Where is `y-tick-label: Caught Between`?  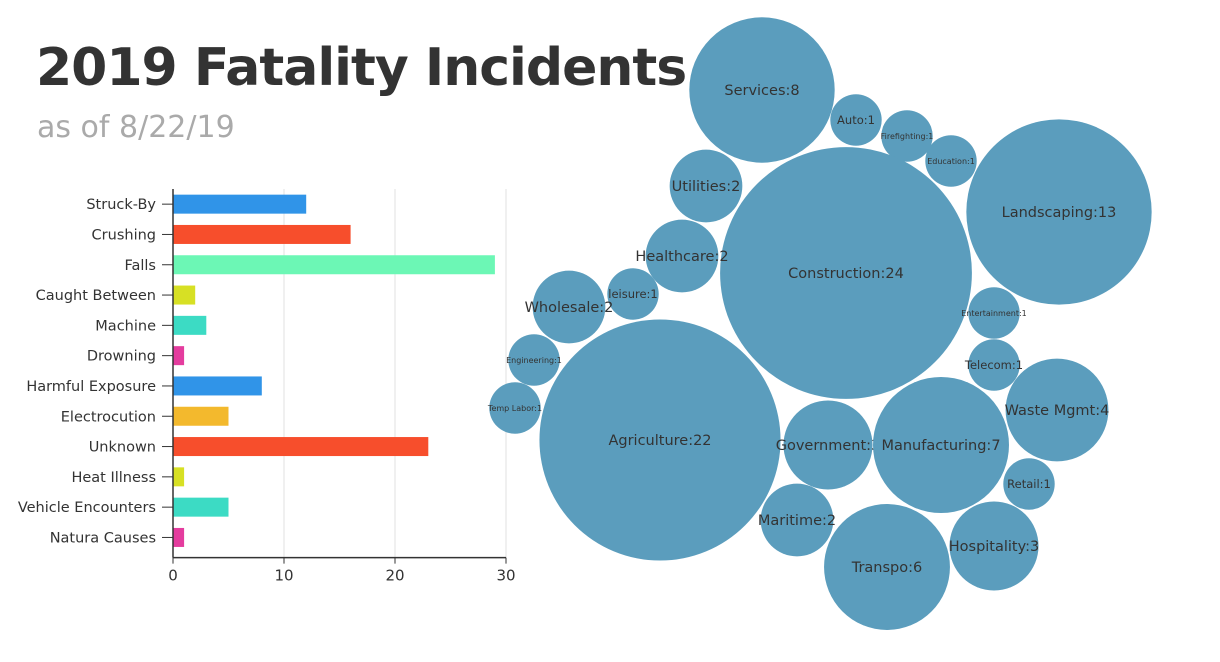
y-tick-label: Caught Between is located at coordinates (96, 296).